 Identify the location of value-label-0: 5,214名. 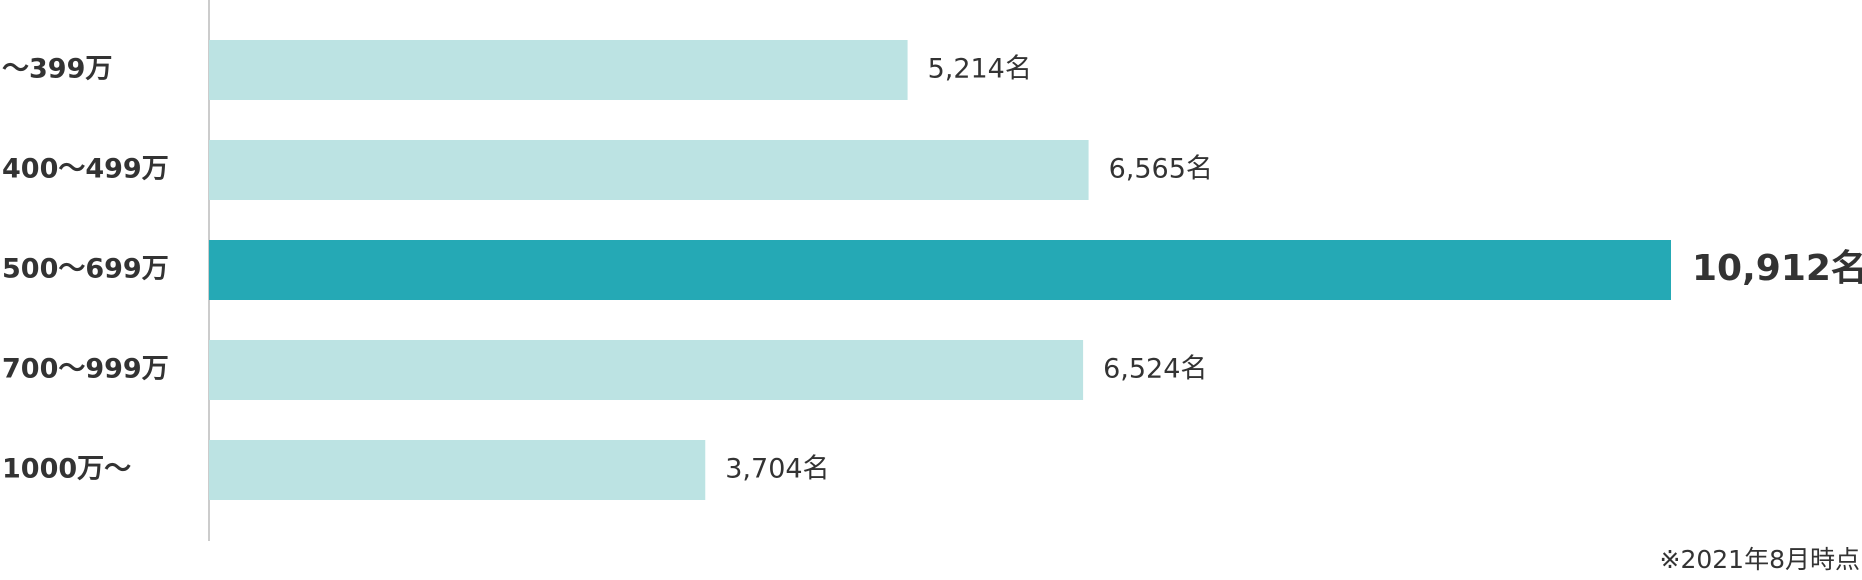
(980, 69).